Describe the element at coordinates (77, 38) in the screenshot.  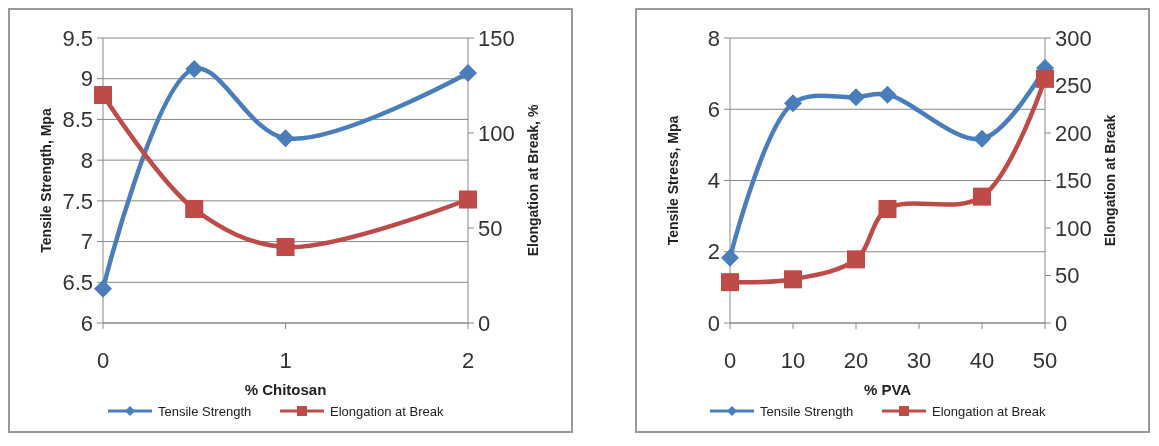
I see `y-tick-label: 9.5` at that location.